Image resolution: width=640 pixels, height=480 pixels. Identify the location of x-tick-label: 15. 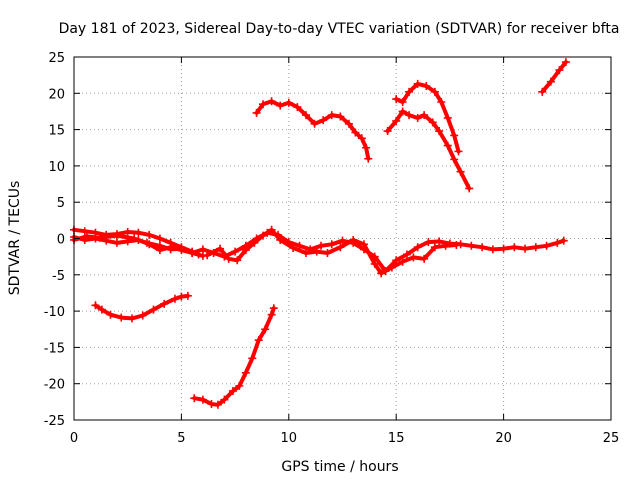
(396, 438).